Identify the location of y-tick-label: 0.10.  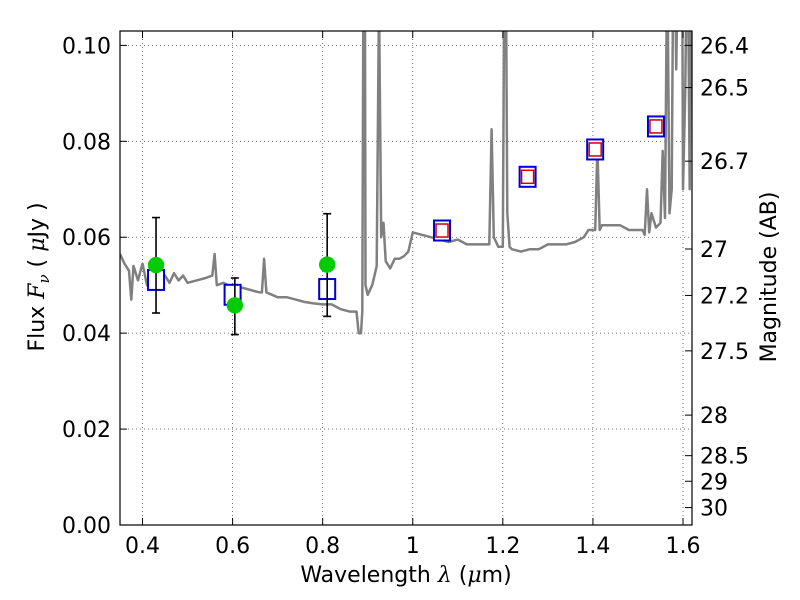
(86, 46).